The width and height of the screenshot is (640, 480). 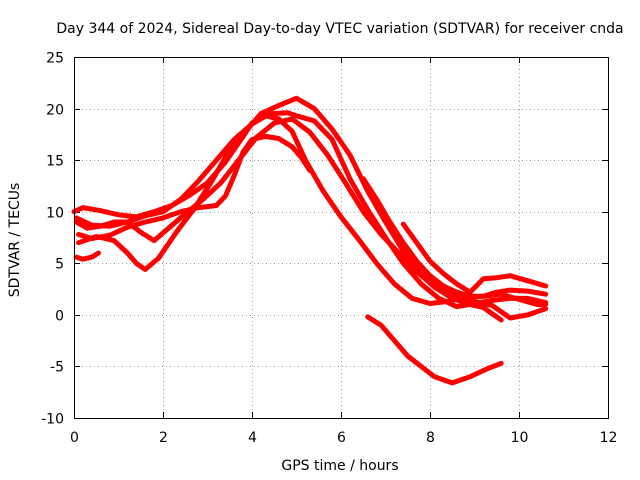 What do you see at coordinates (55, 214) in the screenshot?
I see `y-tick-label: 10` at bounding box center [55, 214].